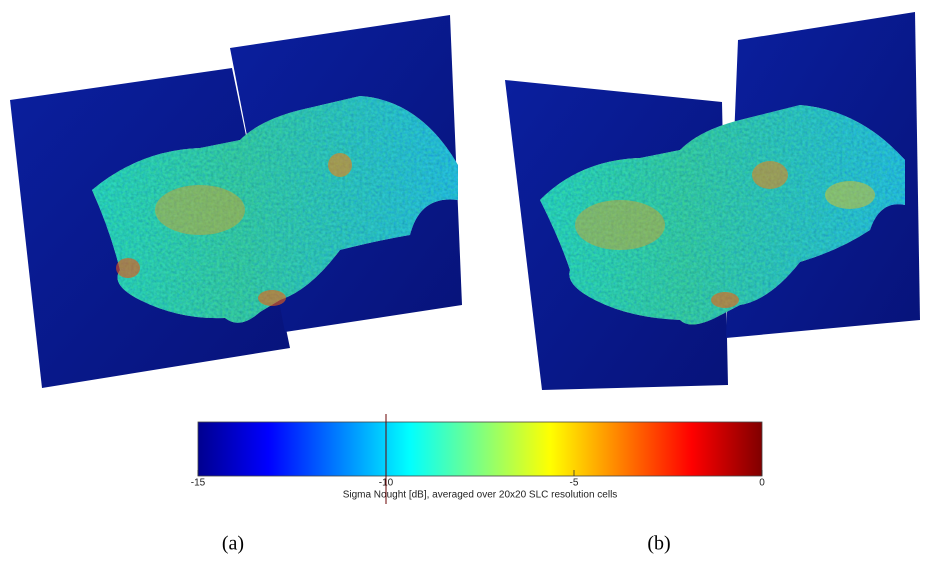  Describe the element at coordinates (658, 544) in the screenshot. I see `panel-label: (b)` at that location.